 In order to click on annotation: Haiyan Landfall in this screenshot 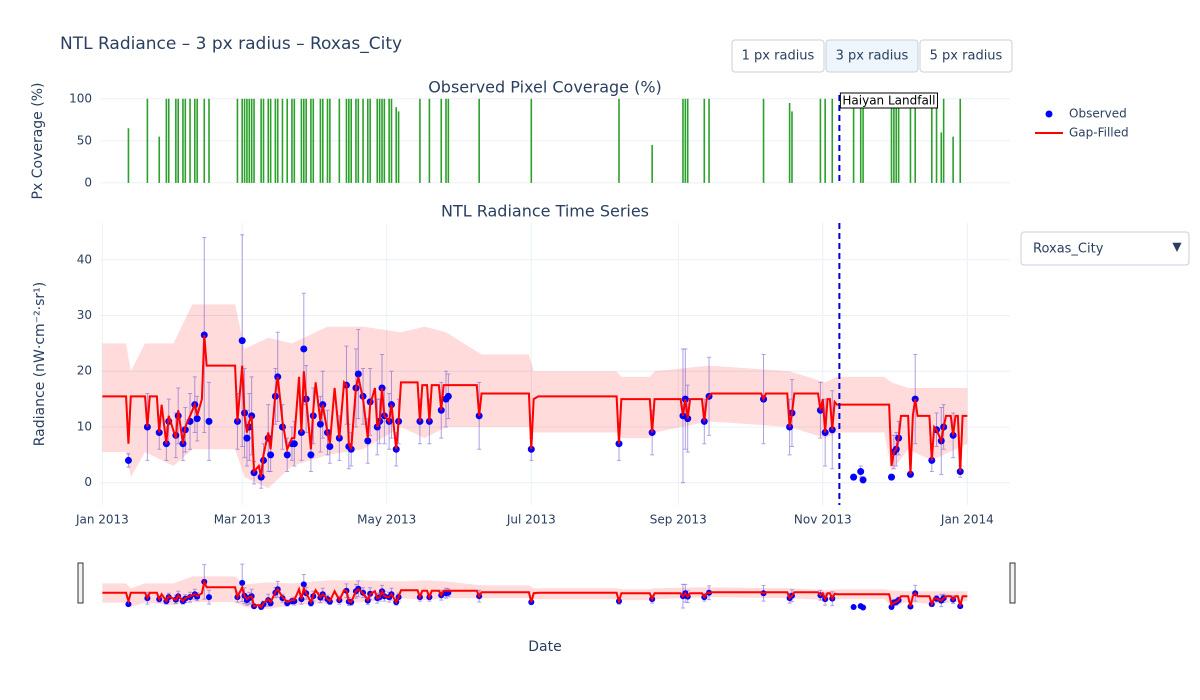, I will do `click(888, 101)`.